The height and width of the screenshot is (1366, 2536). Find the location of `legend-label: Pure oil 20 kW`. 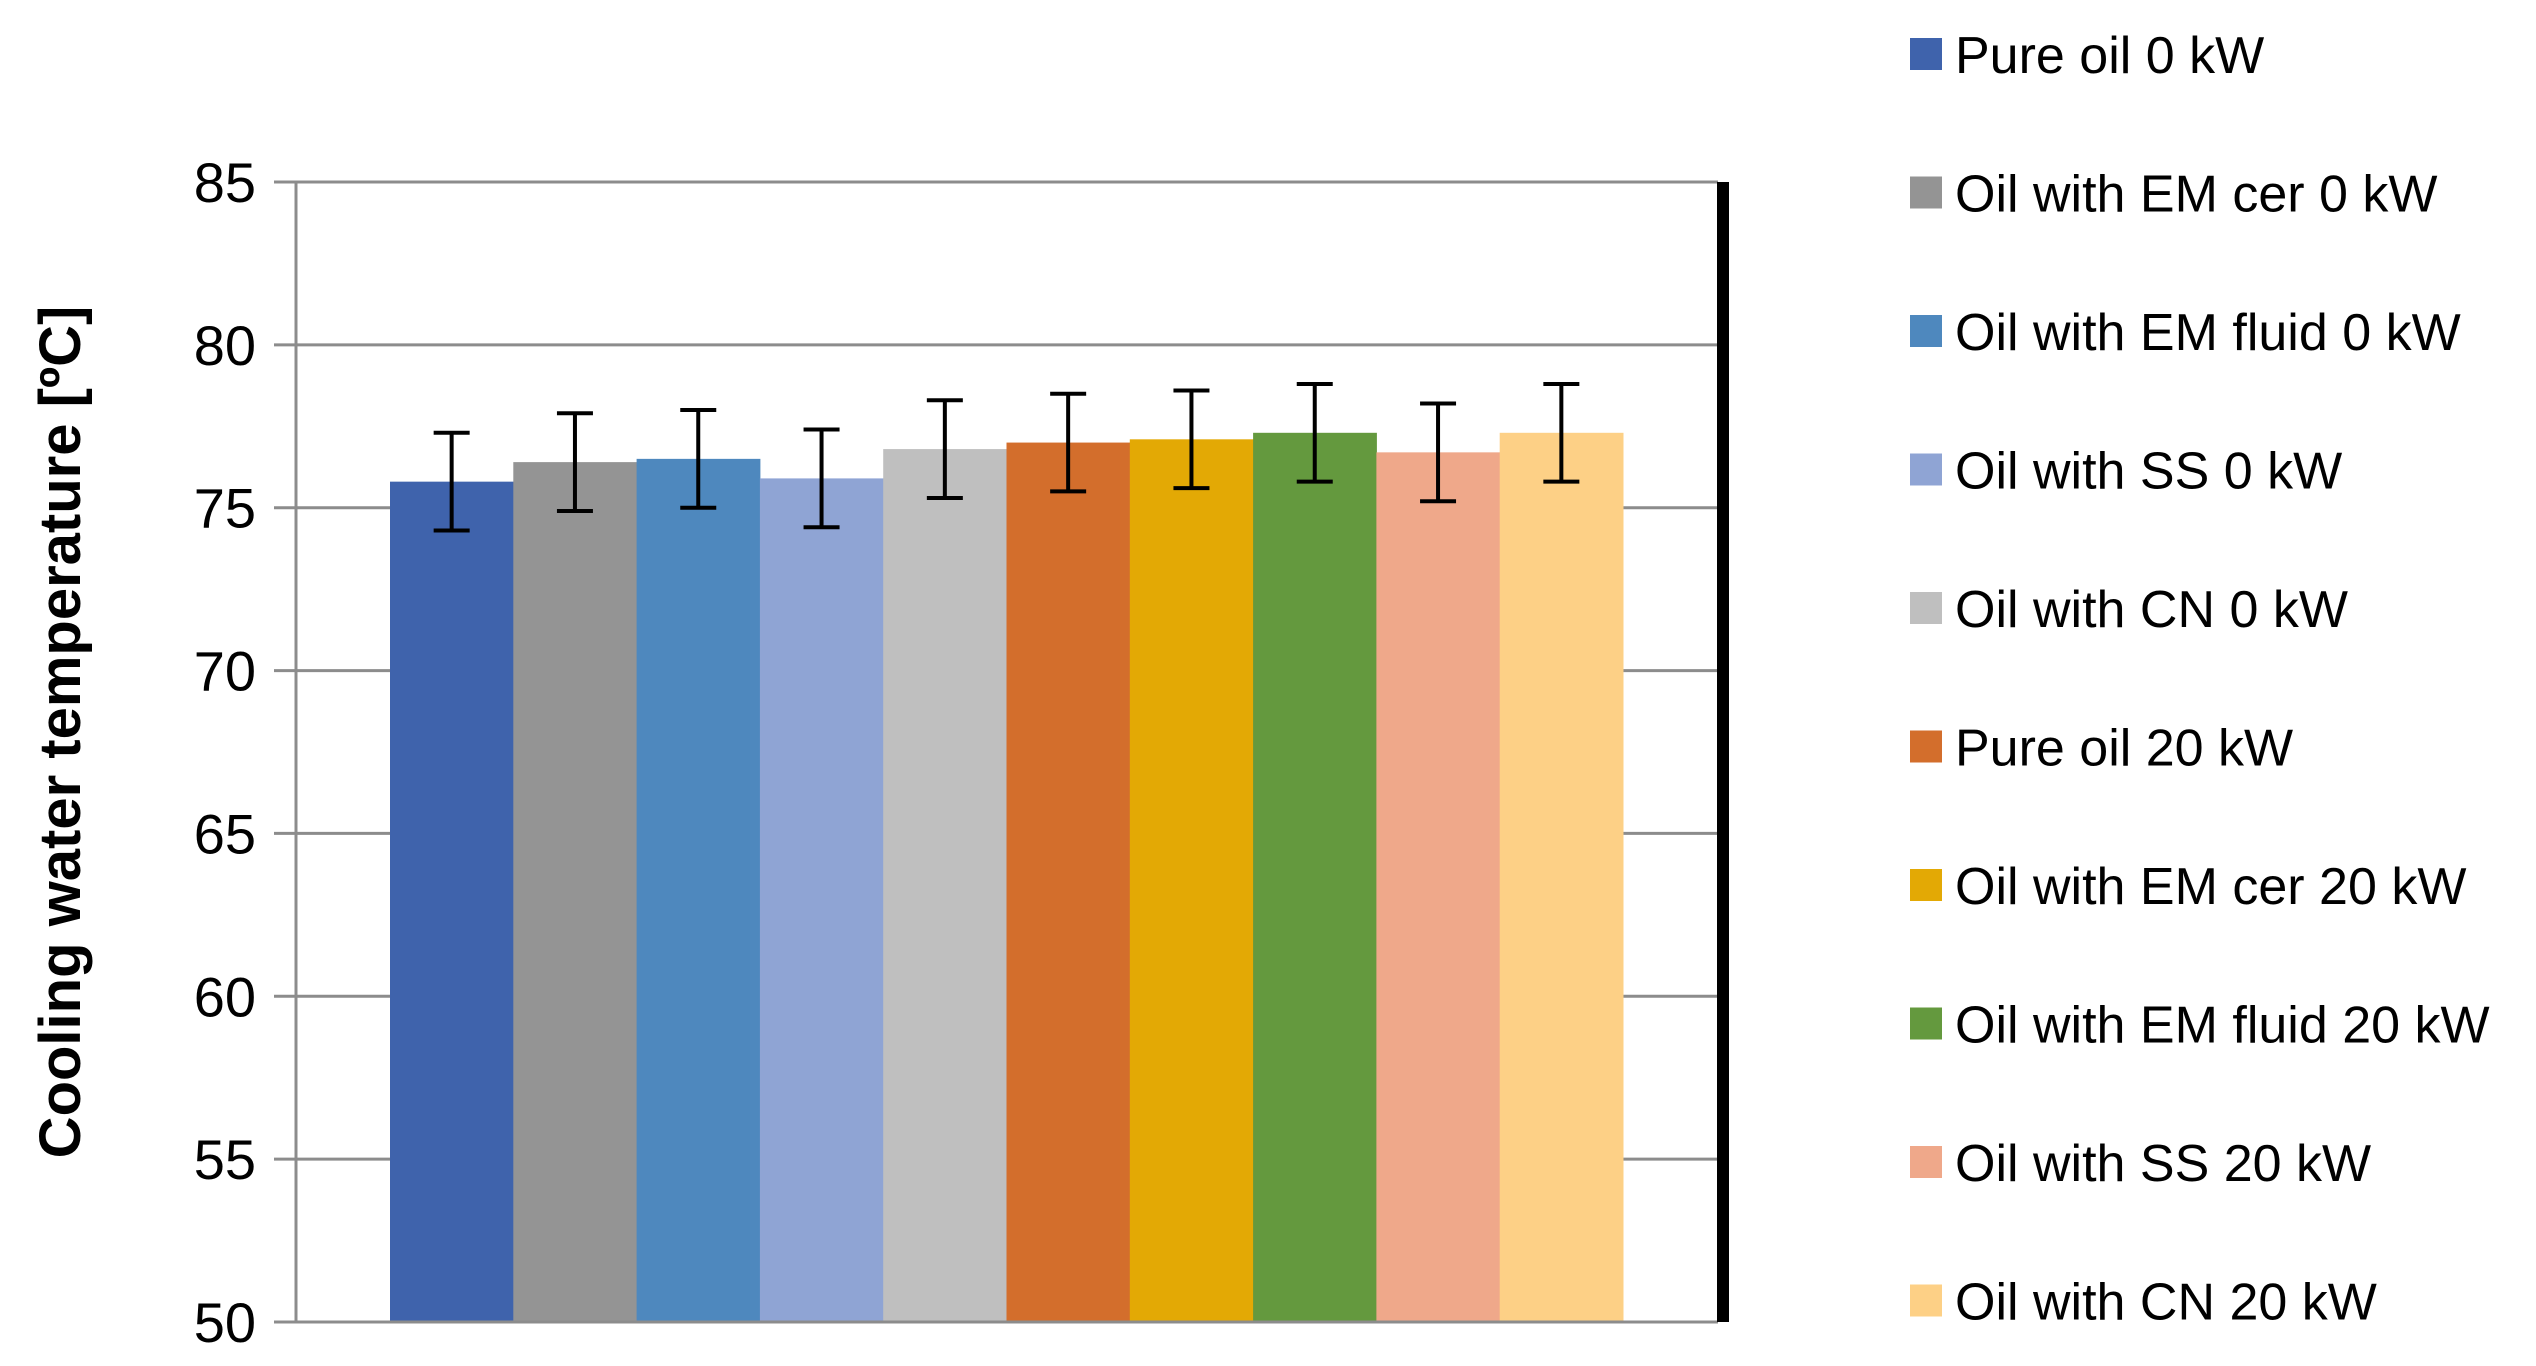

legend-label: Pure oil 20 kW is located at coordinates (2124, 749).